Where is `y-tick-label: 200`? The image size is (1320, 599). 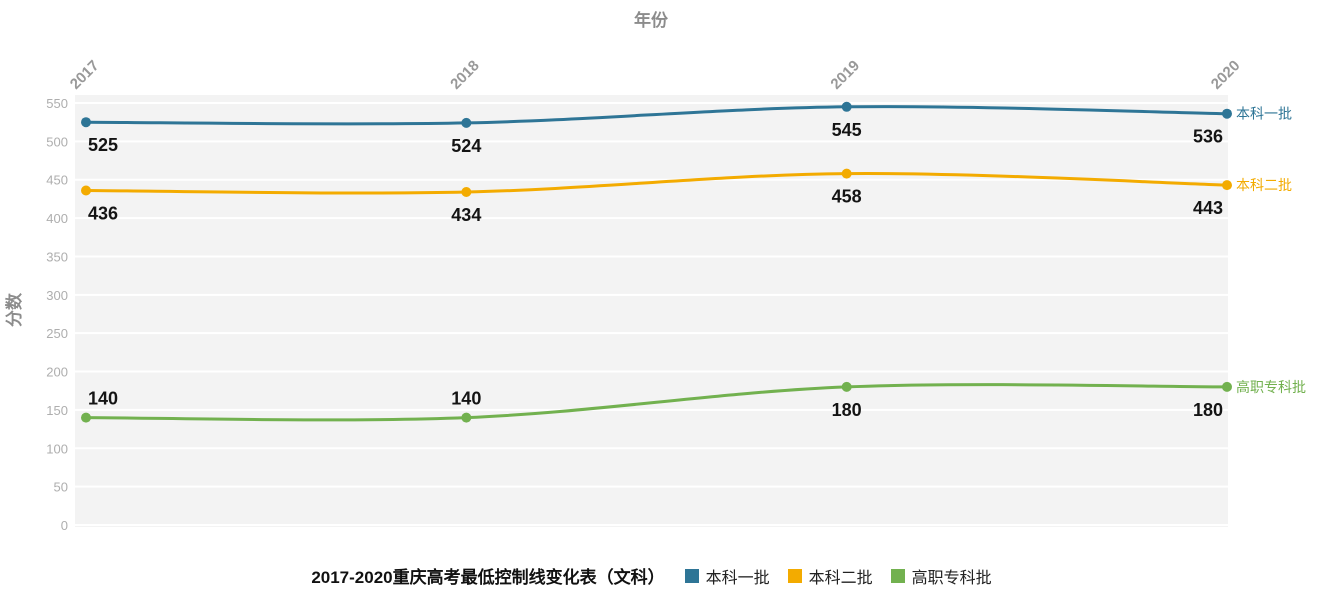
y-tick-label: 200 is located at coordinates (57, 372).